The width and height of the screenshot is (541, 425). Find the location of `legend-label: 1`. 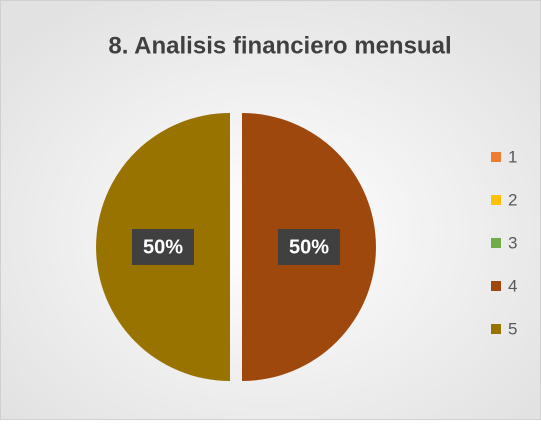

legend-label: 1 is located at coordinates (512, 156).